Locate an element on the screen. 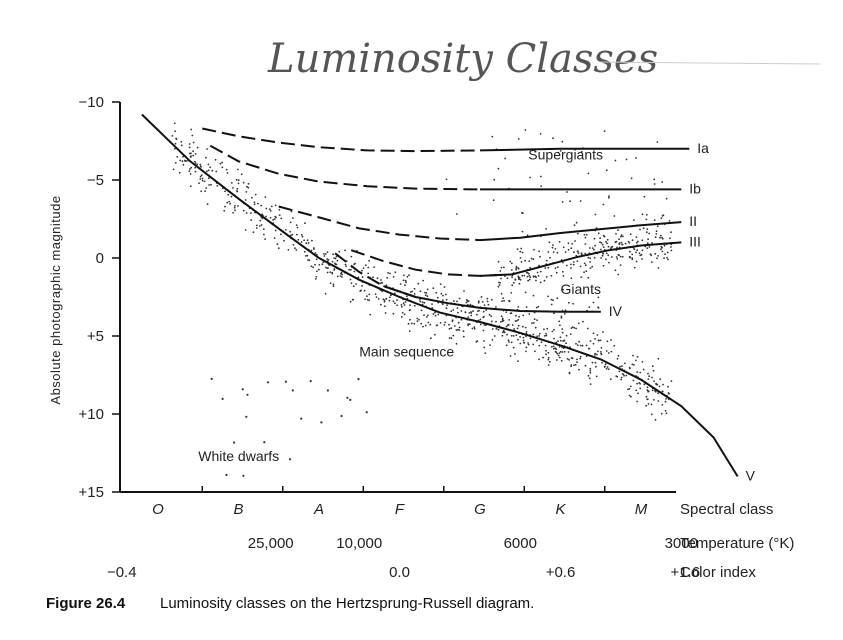 This screenshot has height=640, width=843. class-ib-label: Ib is located at coordinates (695, 188).